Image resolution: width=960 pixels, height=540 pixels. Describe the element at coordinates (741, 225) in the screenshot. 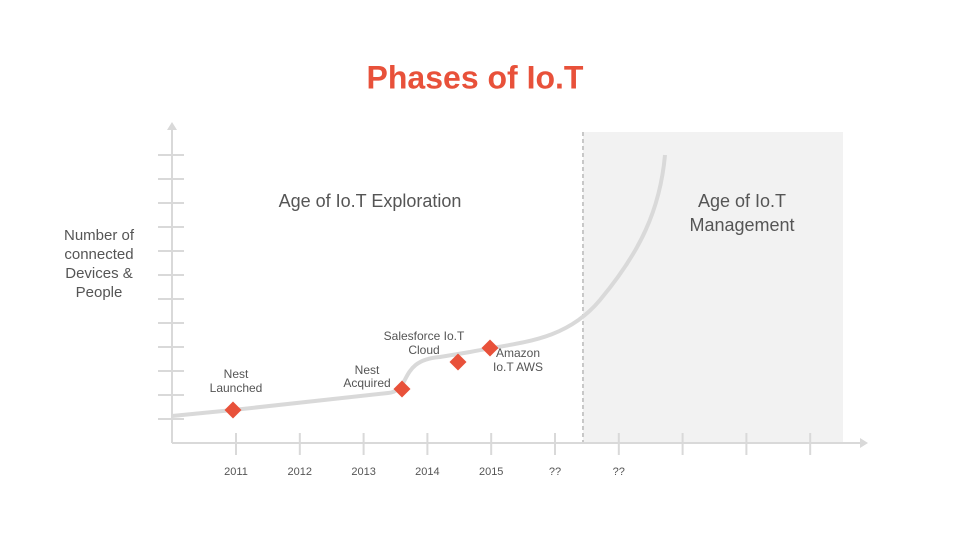

I see `phase-label: Management` at that location.